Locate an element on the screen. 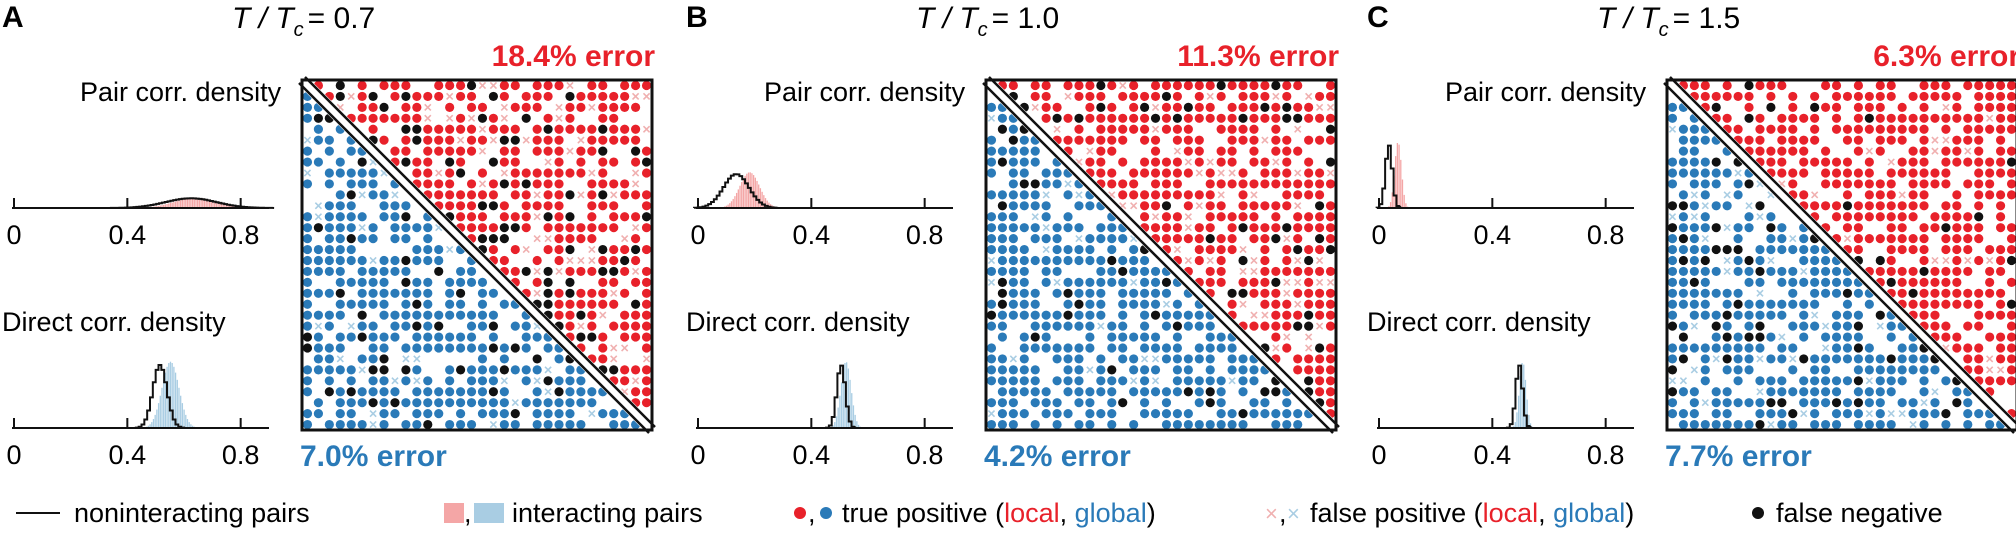 The image size is (2016, 537). direct-density-title: Direct corr. density is located at coordinates (114, 322).